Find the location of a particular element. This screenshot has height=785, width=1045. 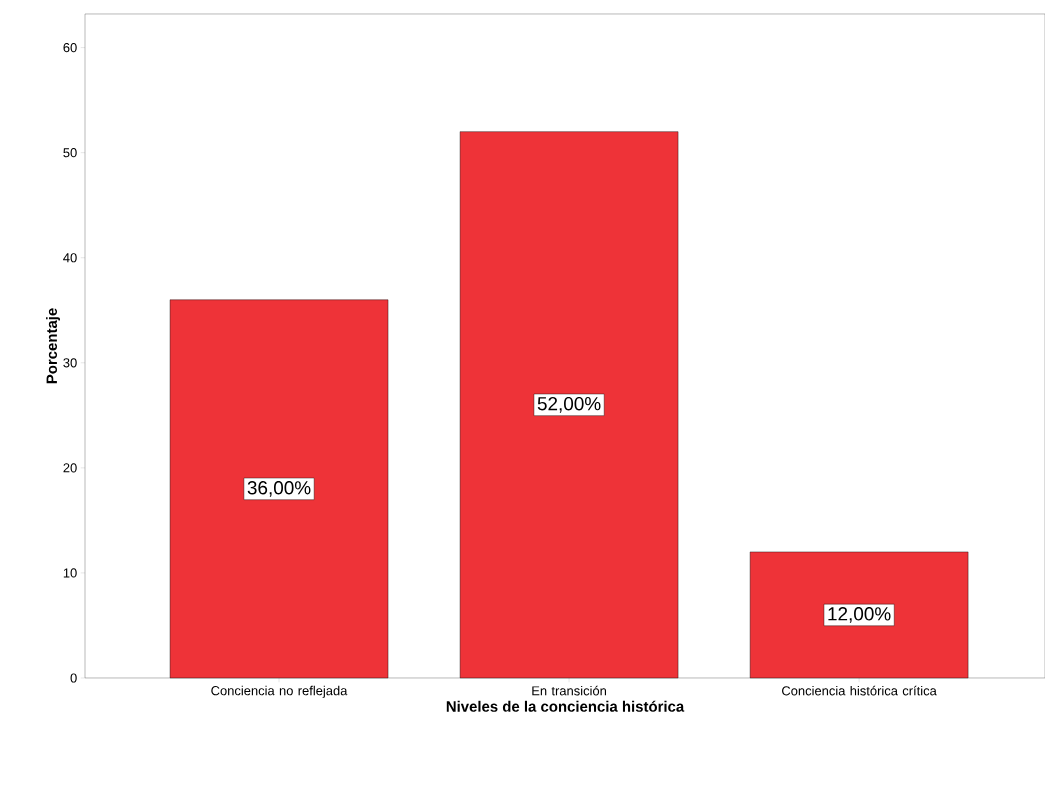

y-axis-title: Porcentaje is located at coordinates (53, 346).